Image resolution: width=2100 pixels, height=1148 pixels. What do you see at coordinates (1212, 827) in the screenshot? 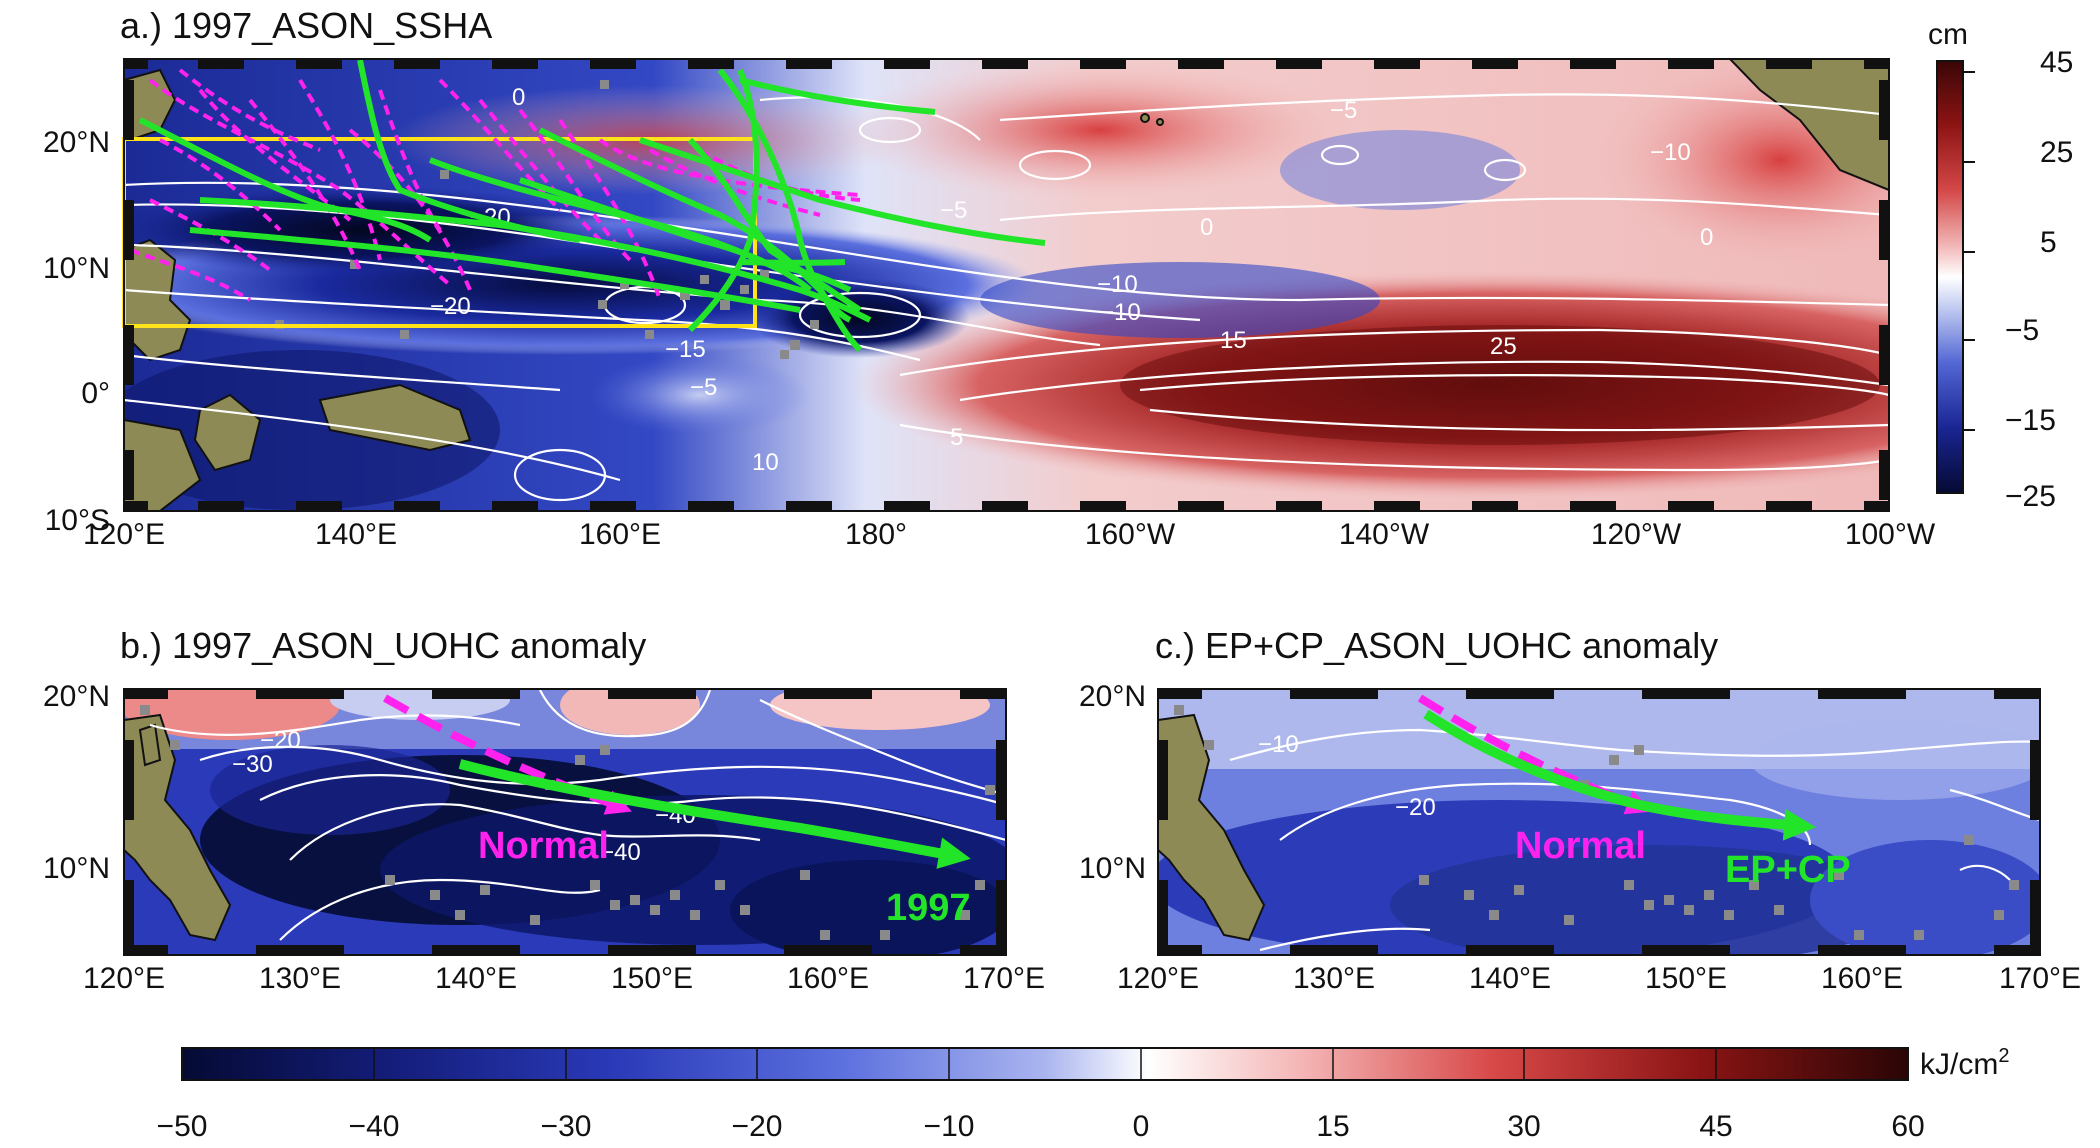
I see `panel-c-land` at bounding box center [1212, 827].